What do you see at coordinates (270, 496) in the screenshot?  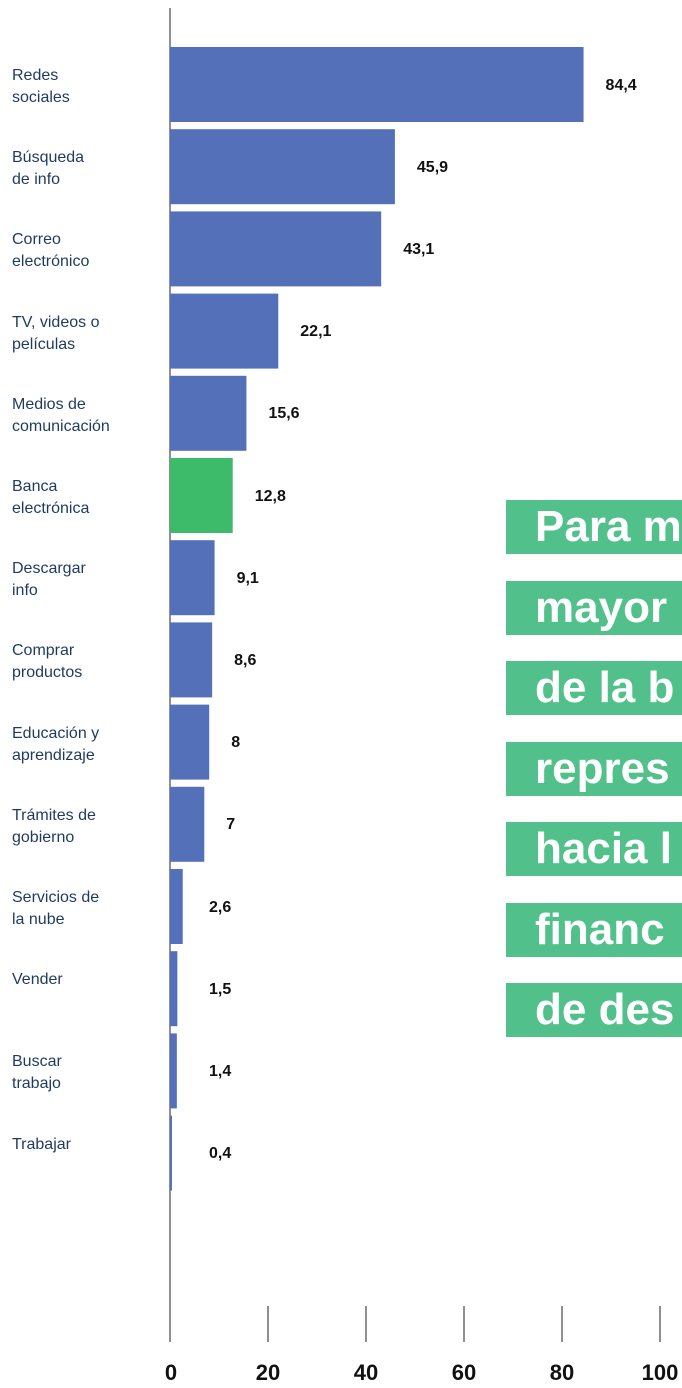 I see `value-label: 12,8` at bounding box center [270, 496].